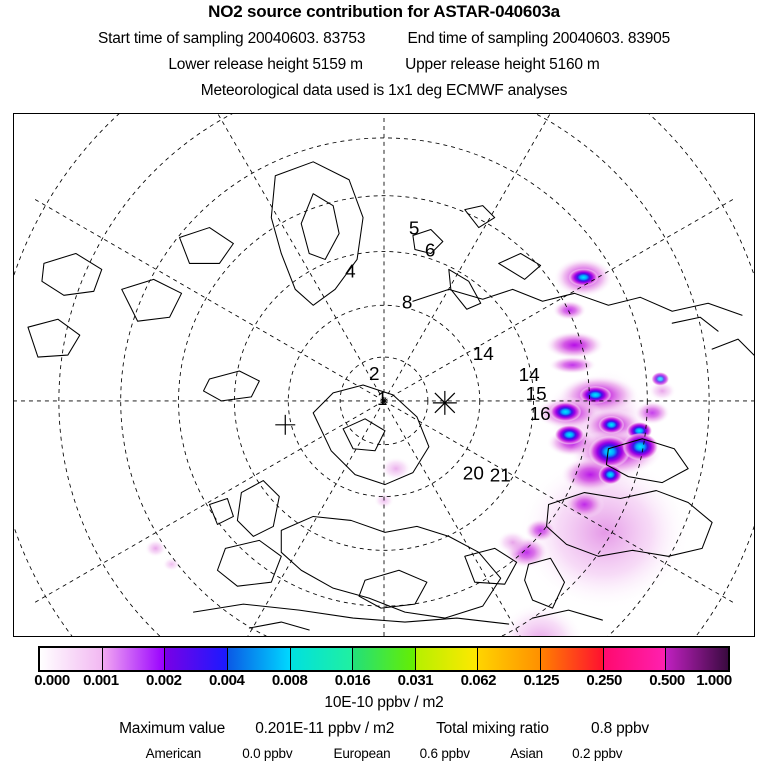 The height and width of the screenshot is (768, 768). Describe the element at coordinates (526, 753) in the screenshot. I see `asian-label: Asian` at that location.